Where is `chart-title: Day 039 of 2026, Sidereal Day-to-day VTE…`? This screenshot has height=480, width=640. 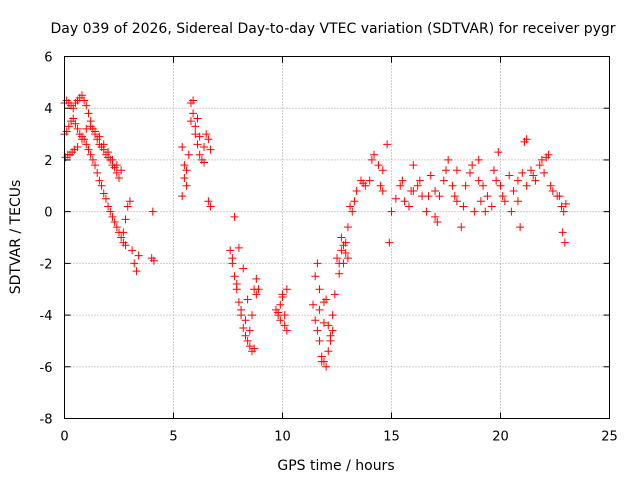
chart-title: Day 039 of 2026, Sidereal Day-to-day VTE… is located at coordinates (332, 29).